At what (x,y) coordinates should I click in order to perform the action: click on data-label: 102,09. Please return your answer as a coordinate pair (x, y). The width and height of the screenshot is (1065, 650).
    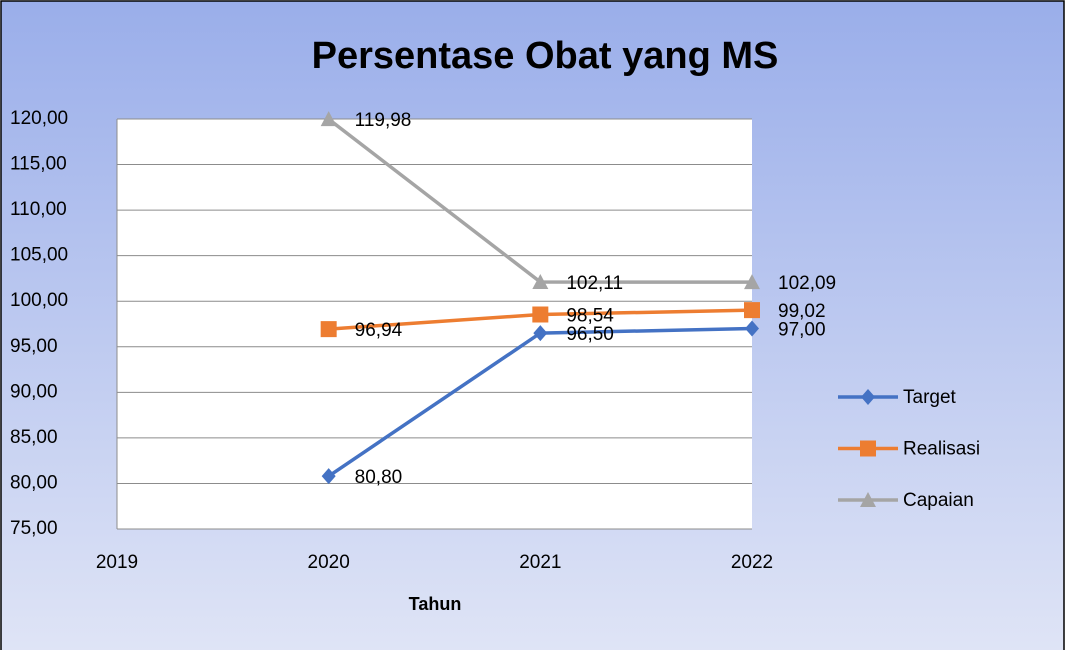
    Looking at the image, I should click on (807, 283).